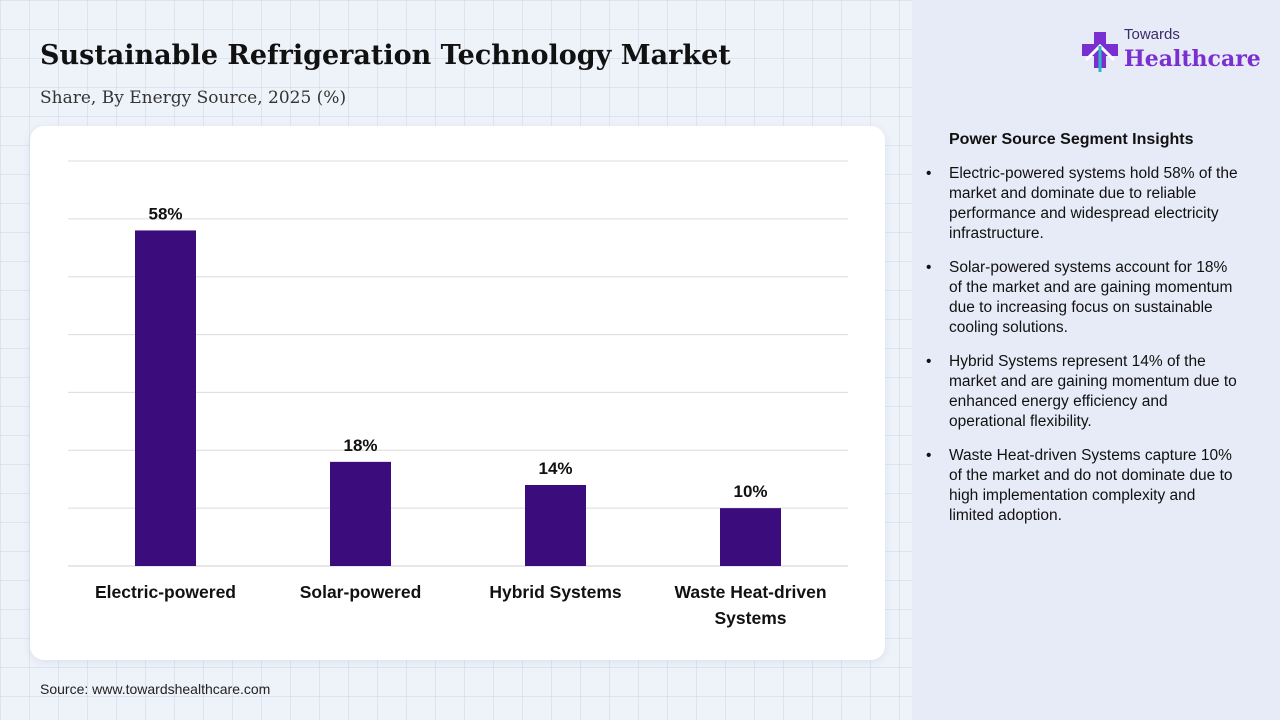 This screenshot has width=1280, height=720. Describe the element at coordinates (1192, 59) in the screenshot. I see `logo-big-text: Healthcare` at that location.